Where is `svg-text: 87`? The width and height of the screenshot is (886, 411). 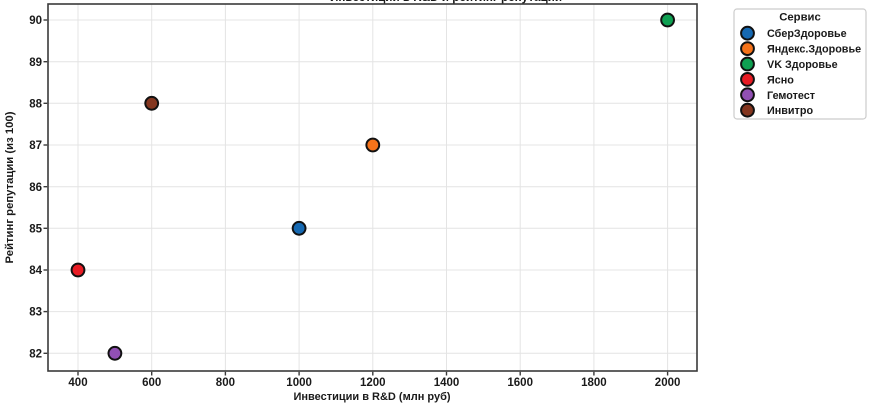
svg-text: 87 is located at coordinates (35, 146).